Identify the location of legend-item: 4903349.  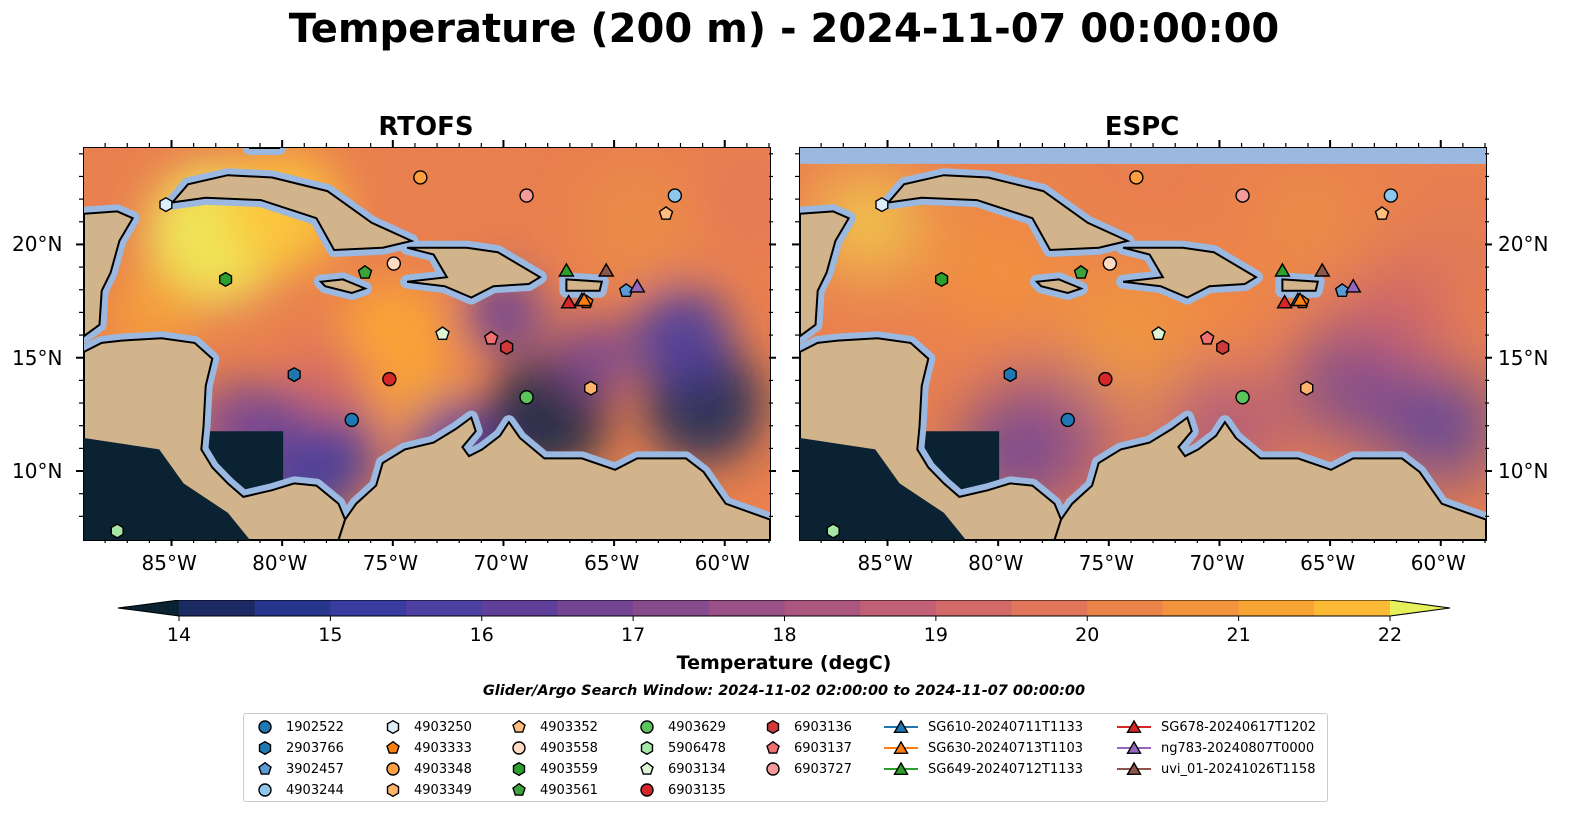
(427, 790).